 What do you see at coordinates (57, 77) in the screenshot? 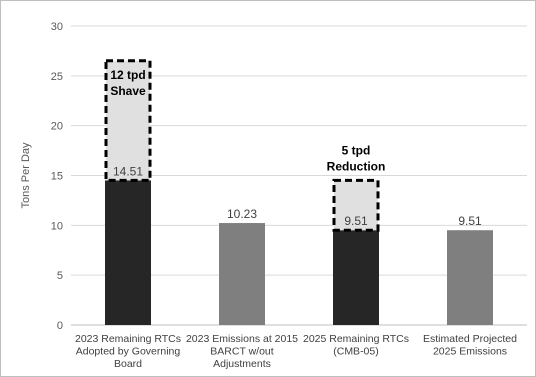
I see `y-tick-label: 25` at bounding box center [57, 77].